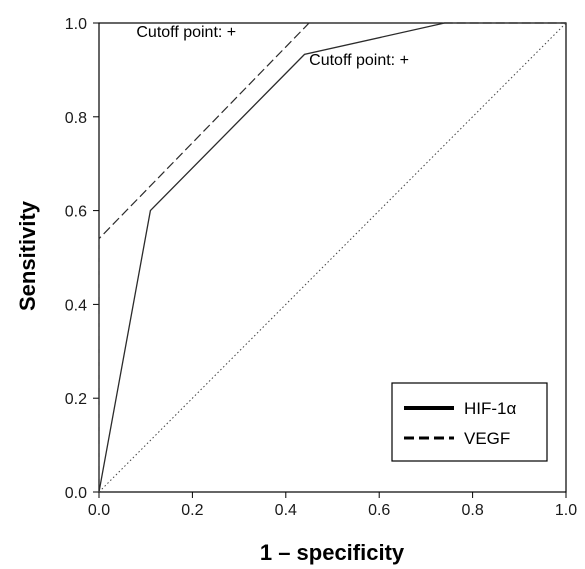 The width and height of the screenshot is (585, 569). Describe the element at coordinates (332, 552) in the screenshot. I see `x-axis-title: 1 – specificity` at that location.